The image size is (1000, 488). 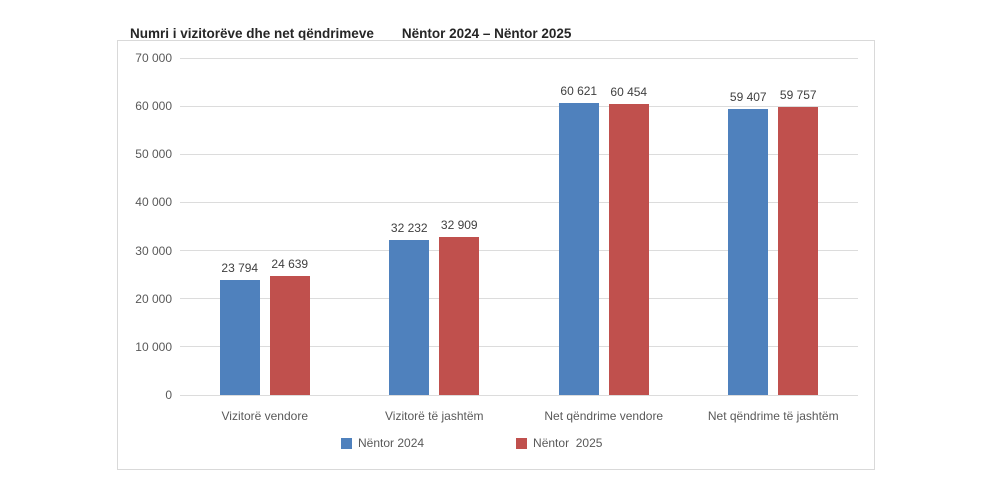 I want to click on bar-series2-cat3, so click(x=628, y=249).